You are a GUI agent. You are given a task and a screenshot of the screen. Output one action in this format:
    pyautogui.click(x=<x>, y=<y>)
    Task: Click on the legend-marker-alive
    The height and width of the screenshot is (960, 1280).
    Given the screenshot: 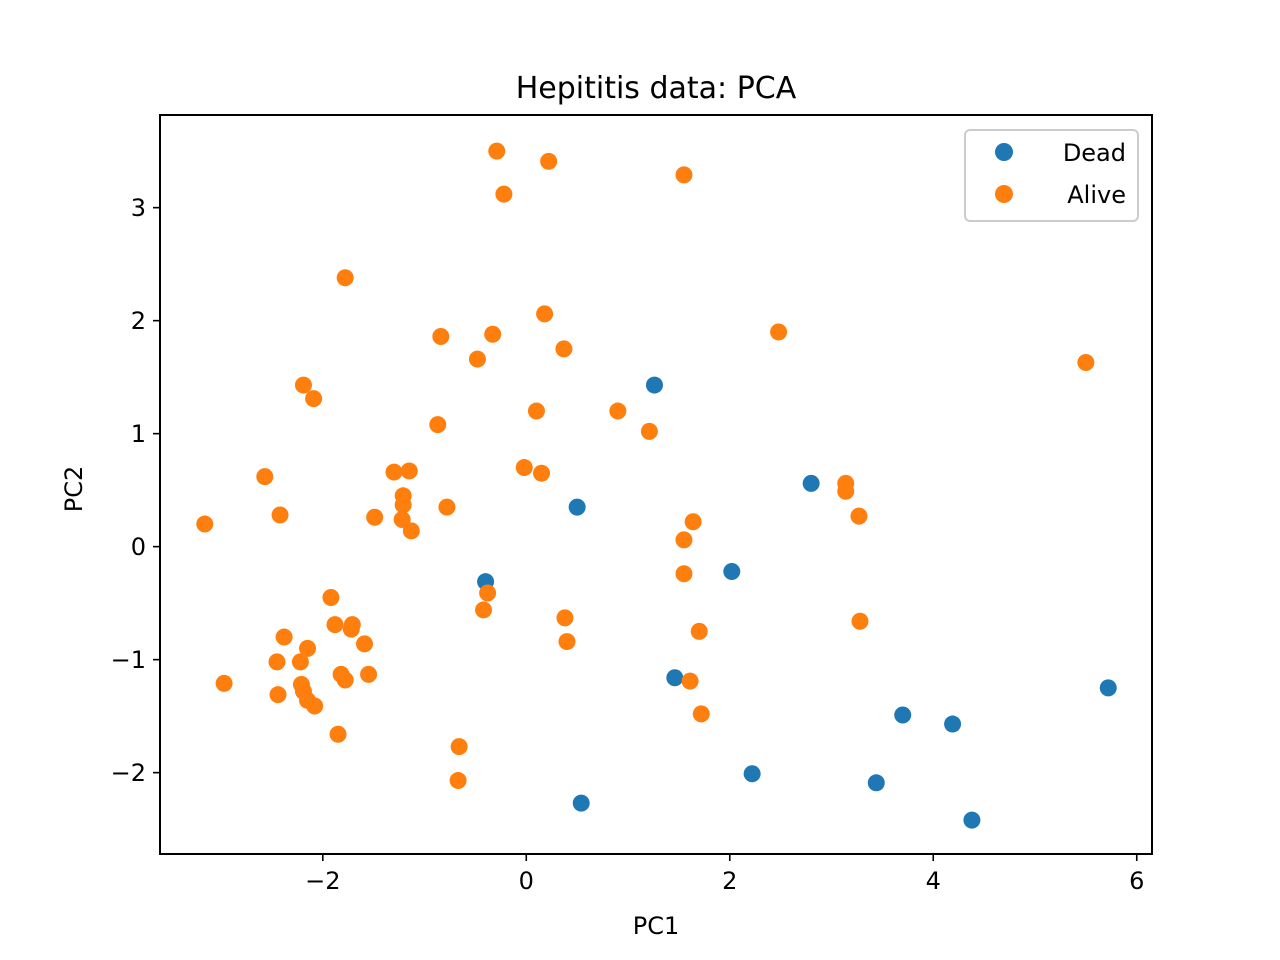 What is the action you would take?
    pyautogui.click(x=1004, y=194)
    